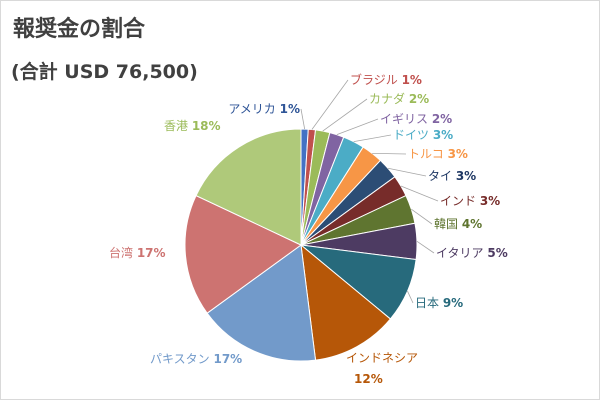 This screenshot has width=600, height=400. Describe the element at coordinates (196, 359) in the screenshot. I see `slice-label-13: パキスタン 17%` at that location.